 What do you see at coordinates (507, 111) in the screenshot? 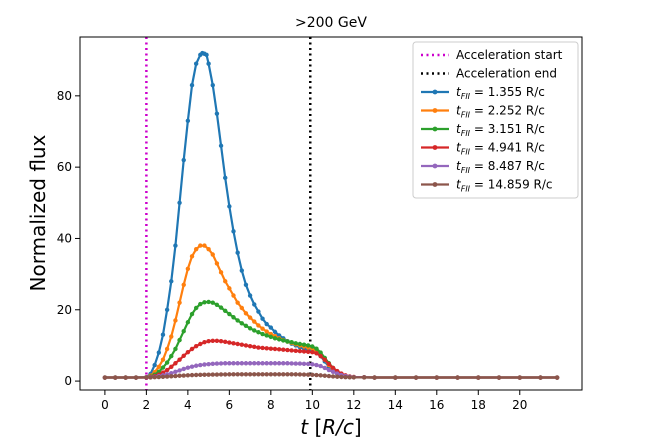
I see `legend-value: = 2.252 R/c` at bounding box center [507, 111].